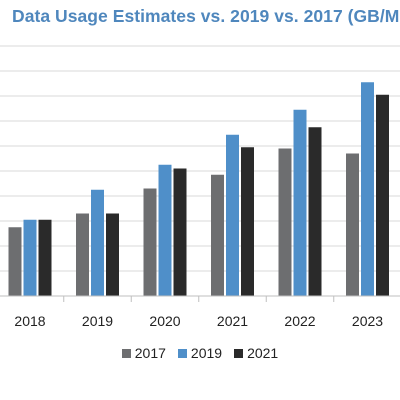  I want to click on bar-2017-2019, so click(82, 254).